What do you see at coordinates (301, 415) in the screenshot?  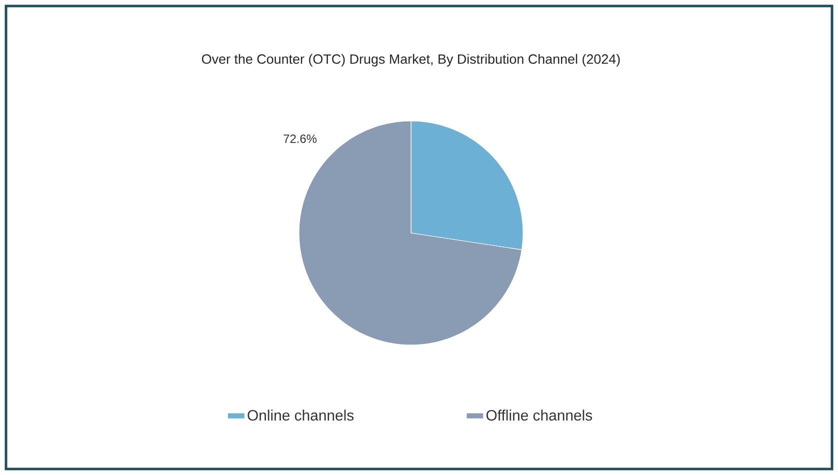 I see `legend-label: Online channels` at bounding box center [301, 415].